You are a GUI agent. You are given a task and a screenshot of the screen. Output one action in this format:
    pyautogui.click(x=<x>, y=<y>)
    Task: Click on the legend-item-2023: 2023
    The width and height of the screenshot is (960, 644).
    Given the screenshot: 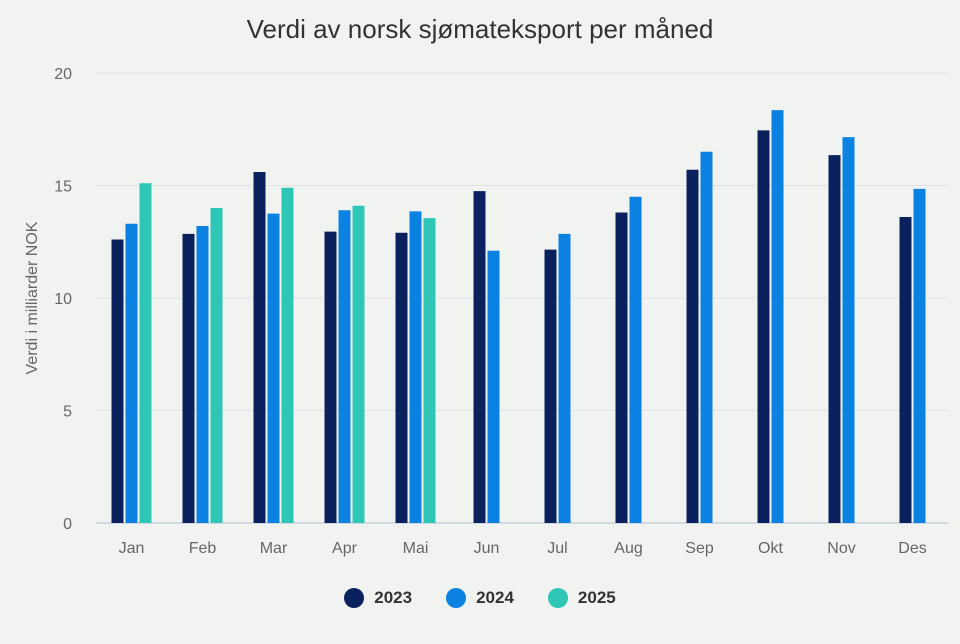 What is the action you would take?
    pyautogui.click(x=378, y=598)
    